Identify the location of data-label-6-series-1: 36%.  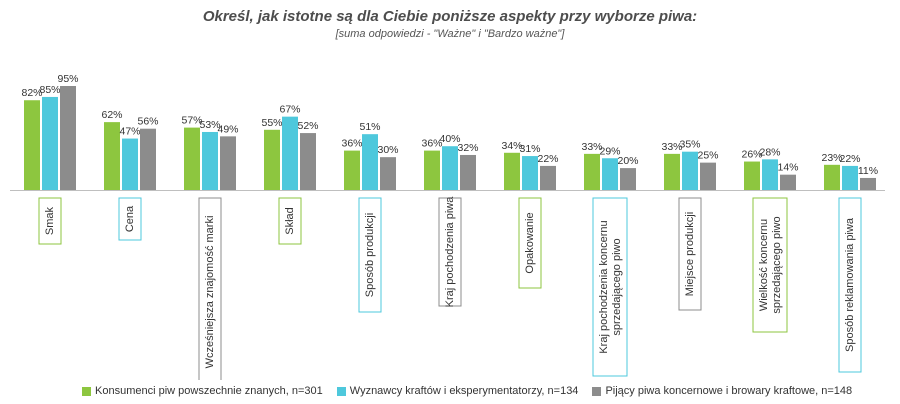
(431, 144).